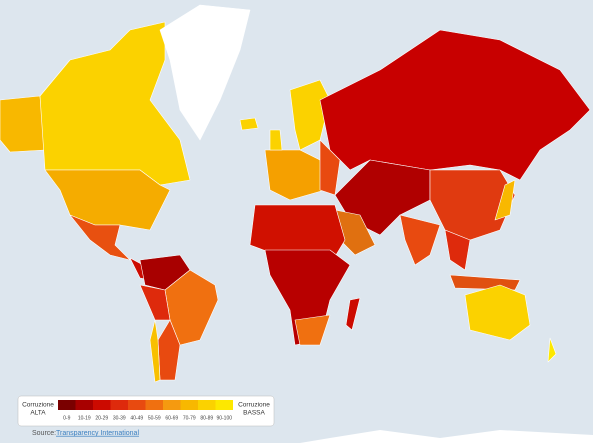 The width and height of the screenshot is (593, 443). Describe the element at coordinates (101, 418) in the screenshot. I see `legend-bin-label: 20-29` at that location.